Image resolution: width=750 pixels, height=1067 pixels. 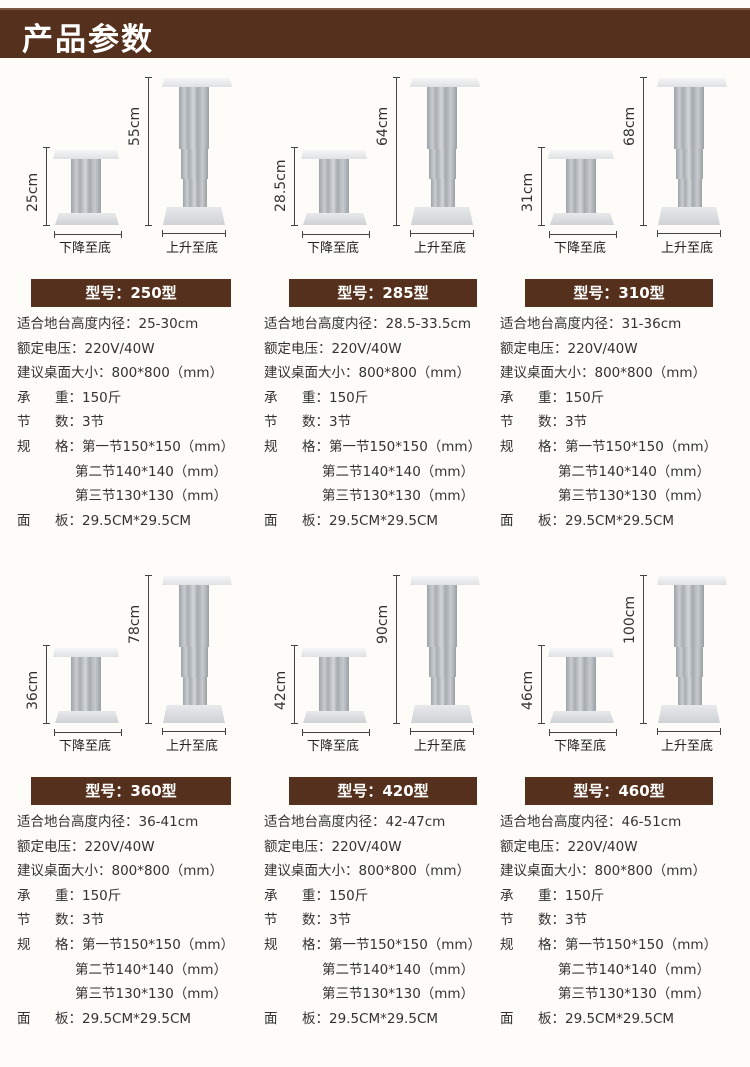 What do you see at coordinates (281, 185) in the screenshot?
I see `low-height-label: 28.5cm` at bounding box center [281, 185].